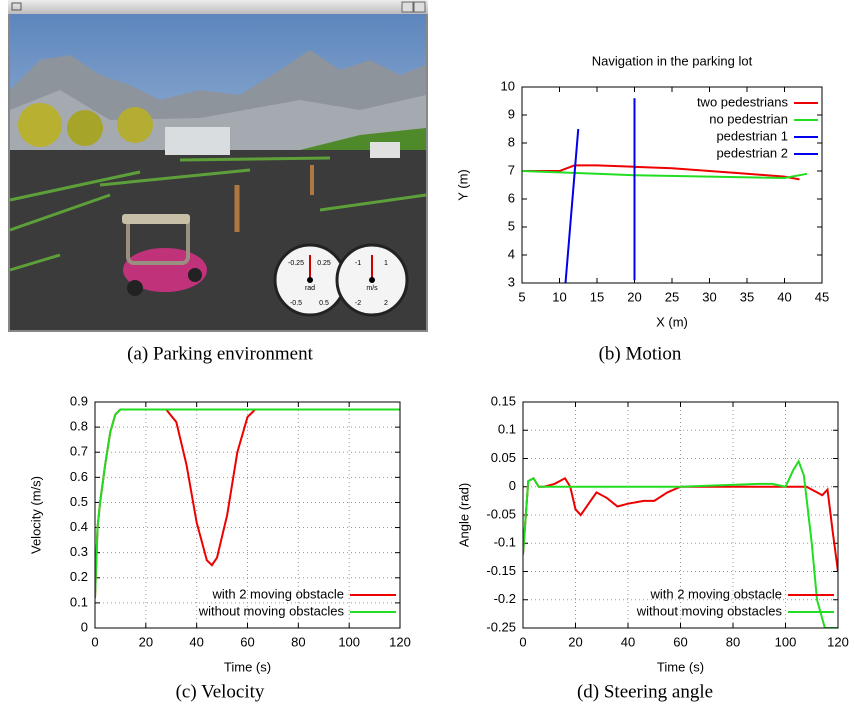 This screenshot has height=717, width=854. What do you see at coordinates (672, 296) in the screenshot?
I see `x-tick-label: 25` at bounding box center [672, 296].